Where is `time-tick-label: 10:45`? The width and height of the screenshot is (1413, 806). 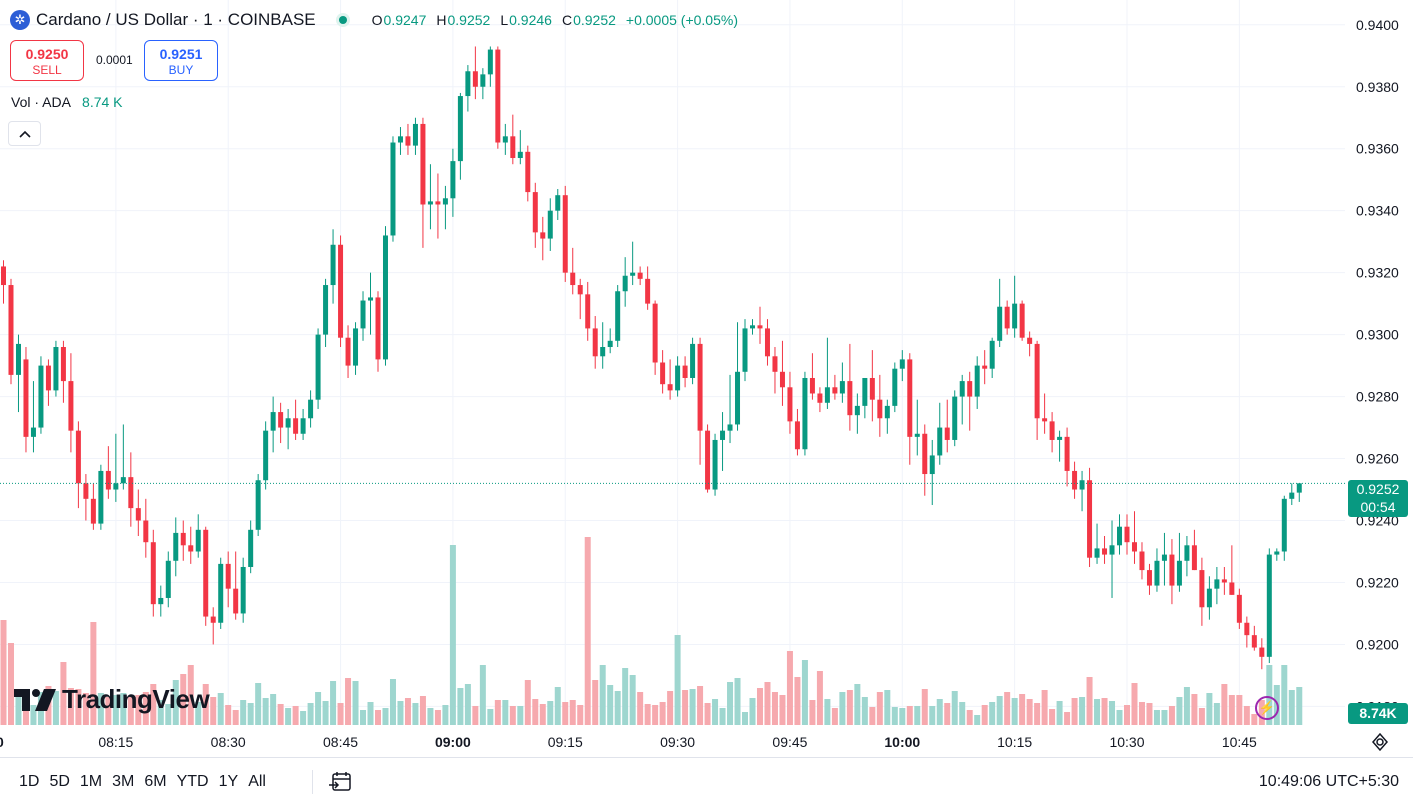 time-tick-label: 10:45 is located at coordinates (1239, 742).